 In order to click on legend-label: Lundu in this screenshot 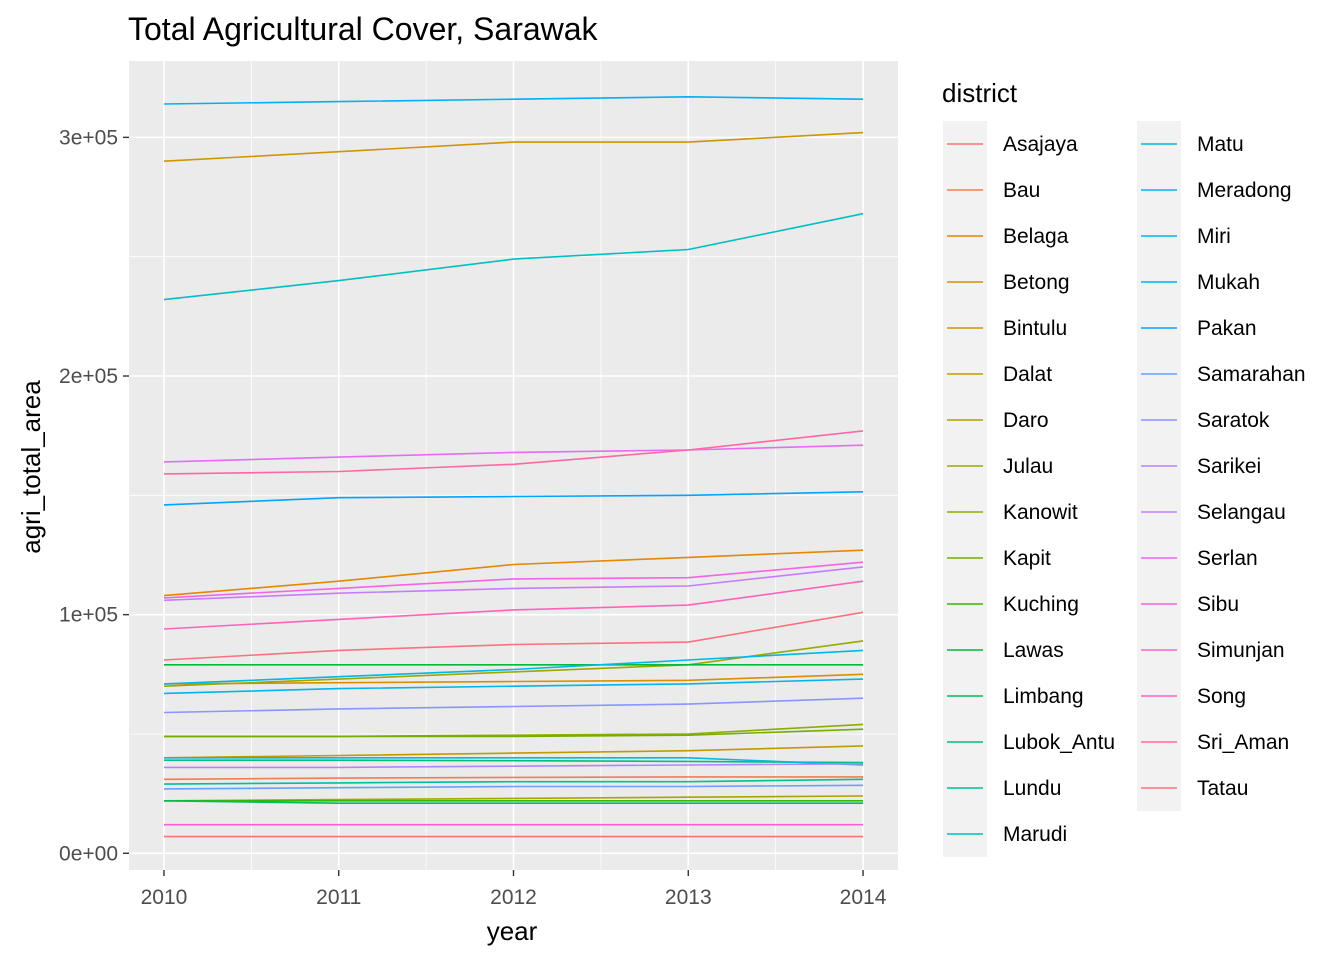, I will do `click(1032, 788)`.